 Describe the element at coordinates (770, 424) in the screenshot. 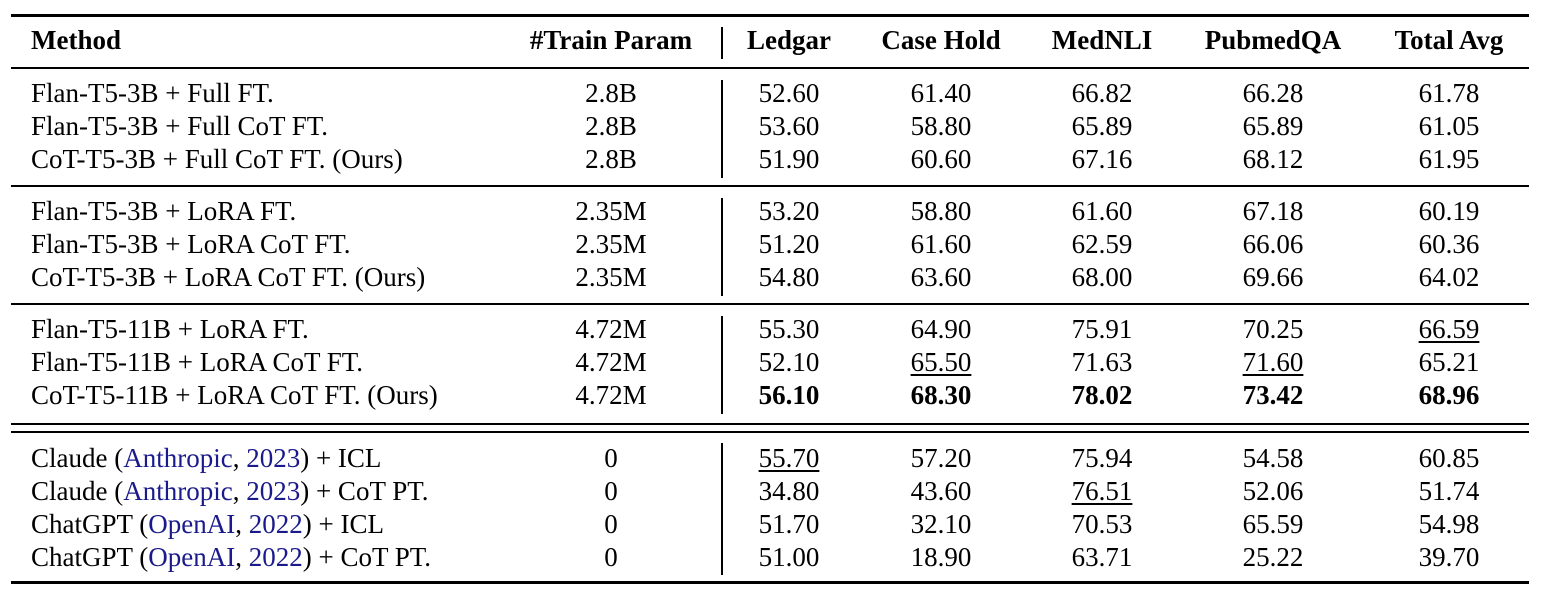

I see `group-rule-3a` at that location.